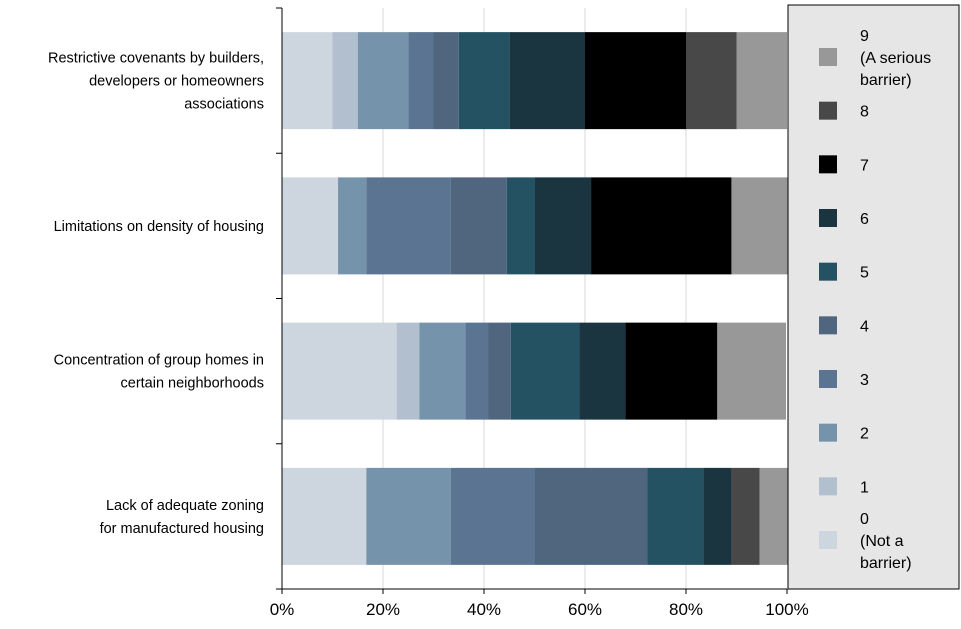  What do you see at coordinates (864, 219) in the screenshot?
I see `legend-label: 6` at bounding box center [864, 219].